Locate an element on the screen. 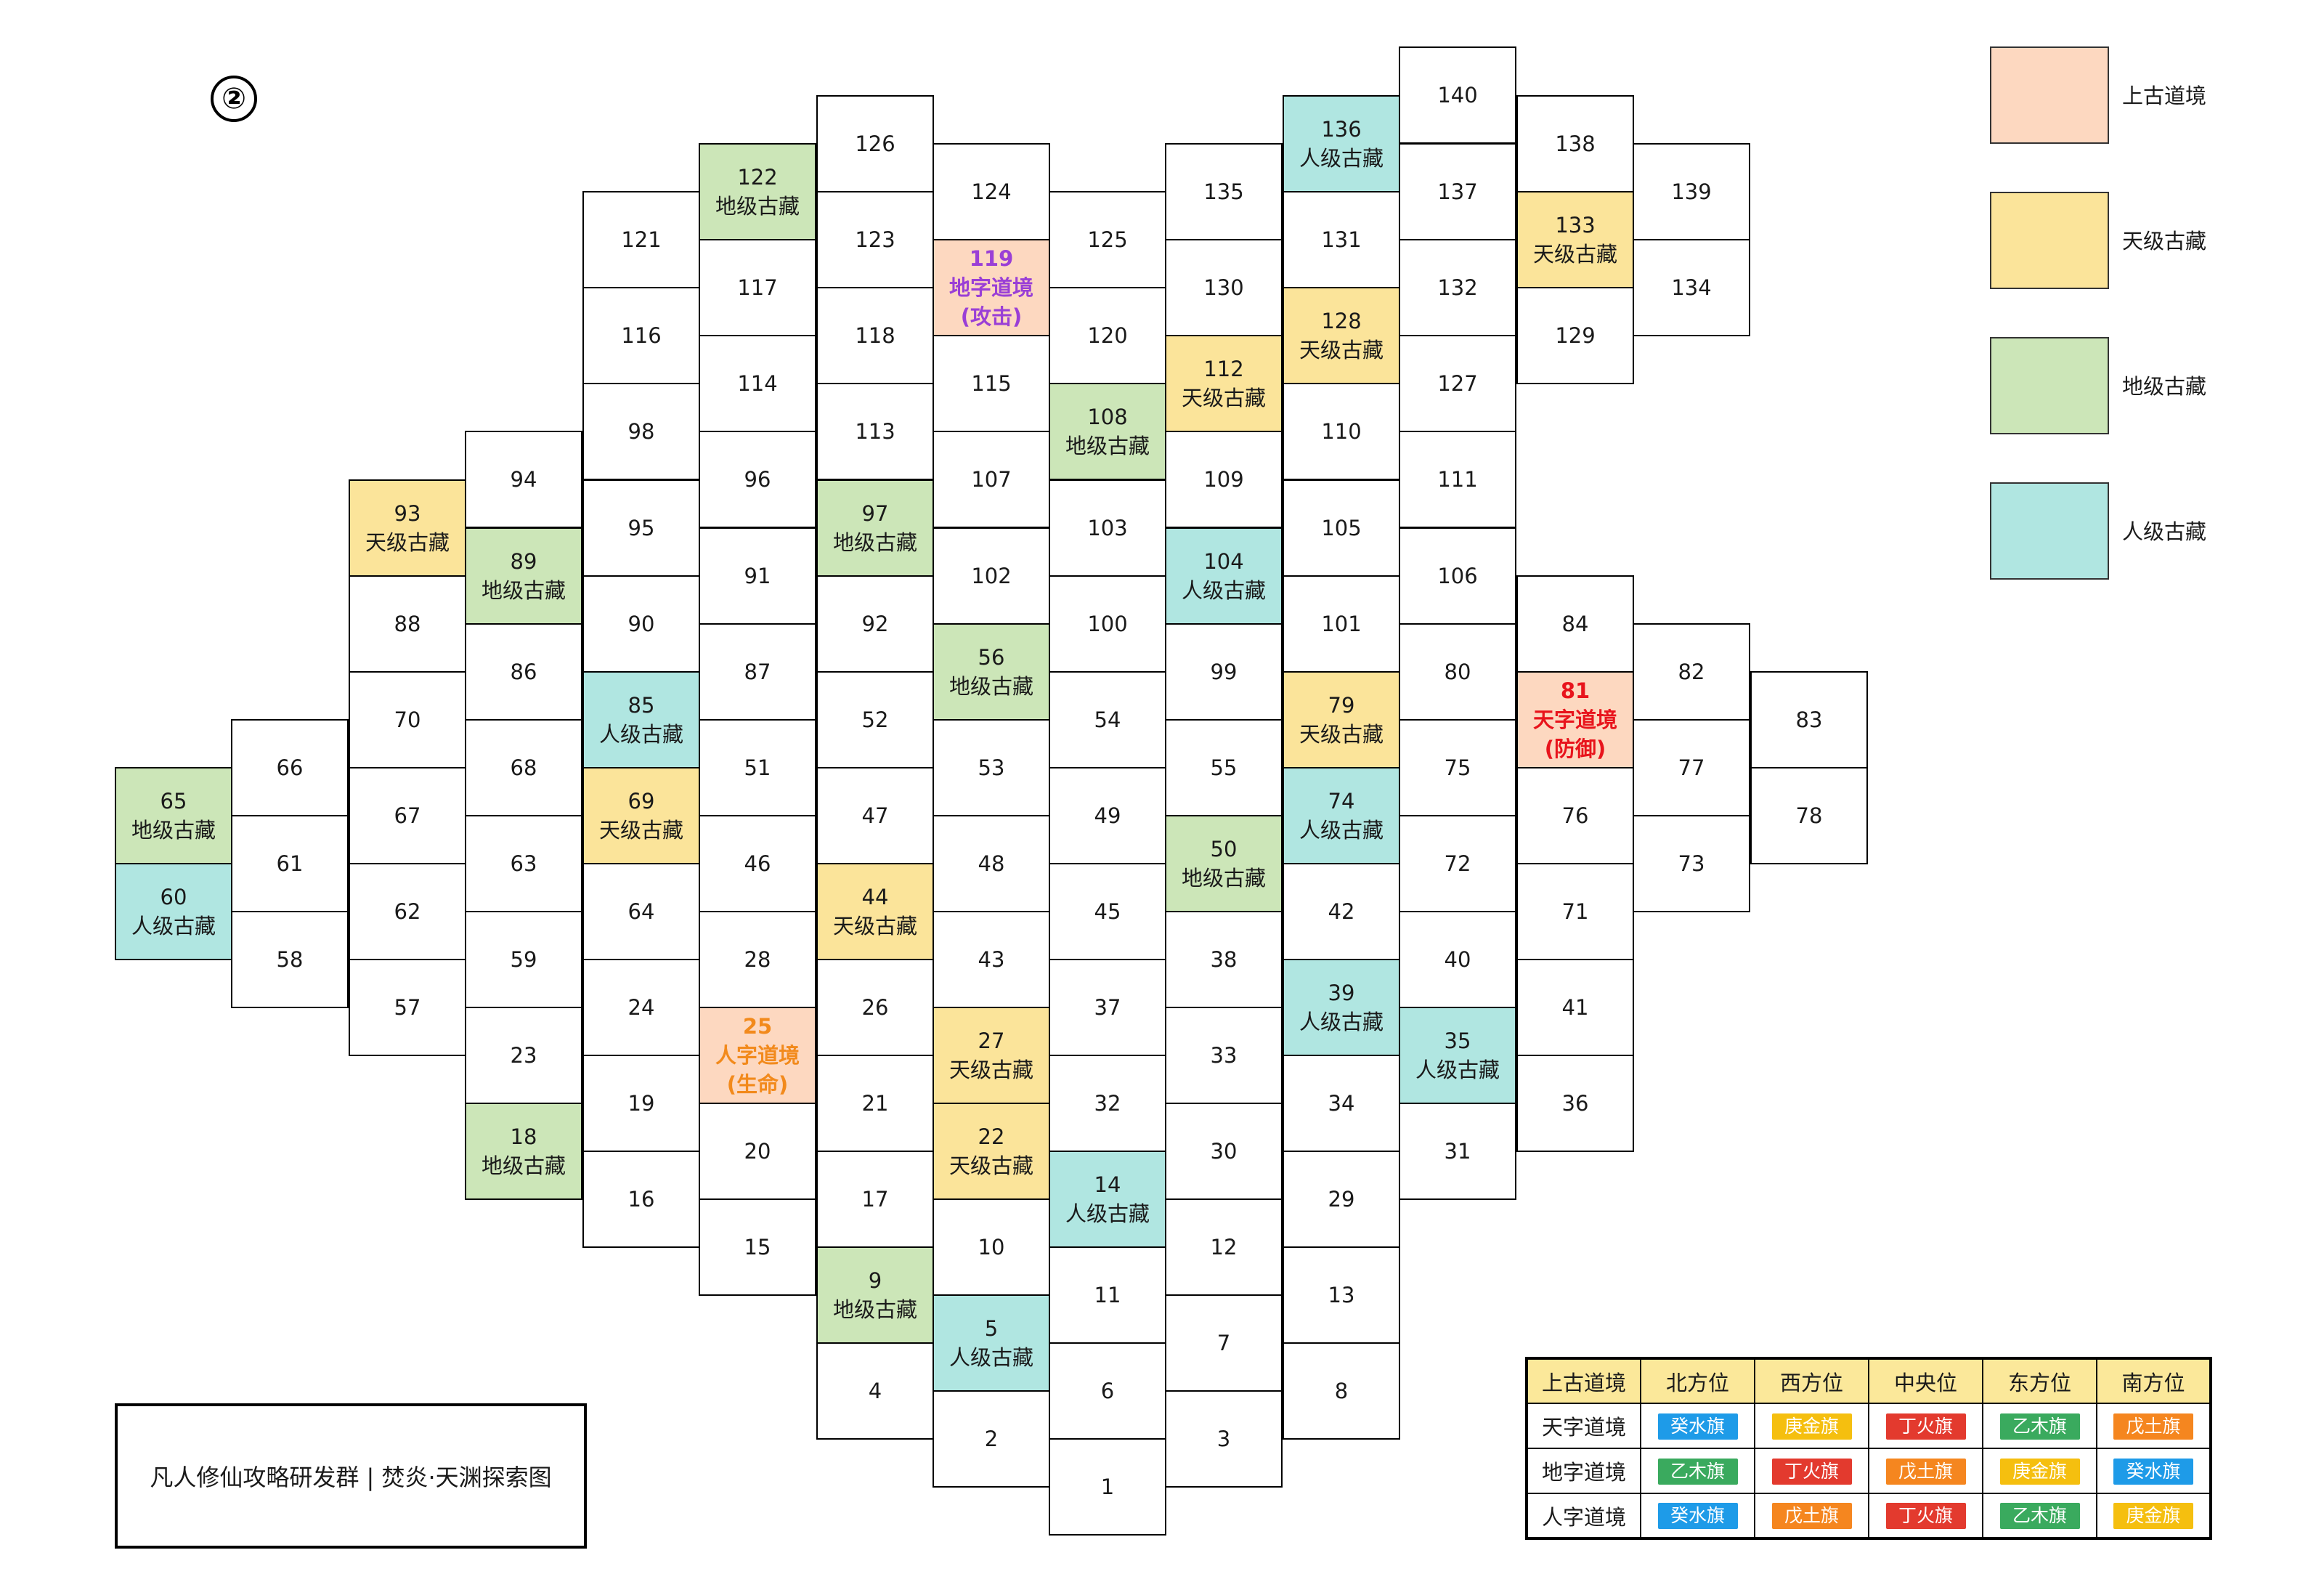 Image resolution: width=2324 pixels, height=1582 pixels. legend-label: 天级古藏 is located at coordinates (2164, 241).